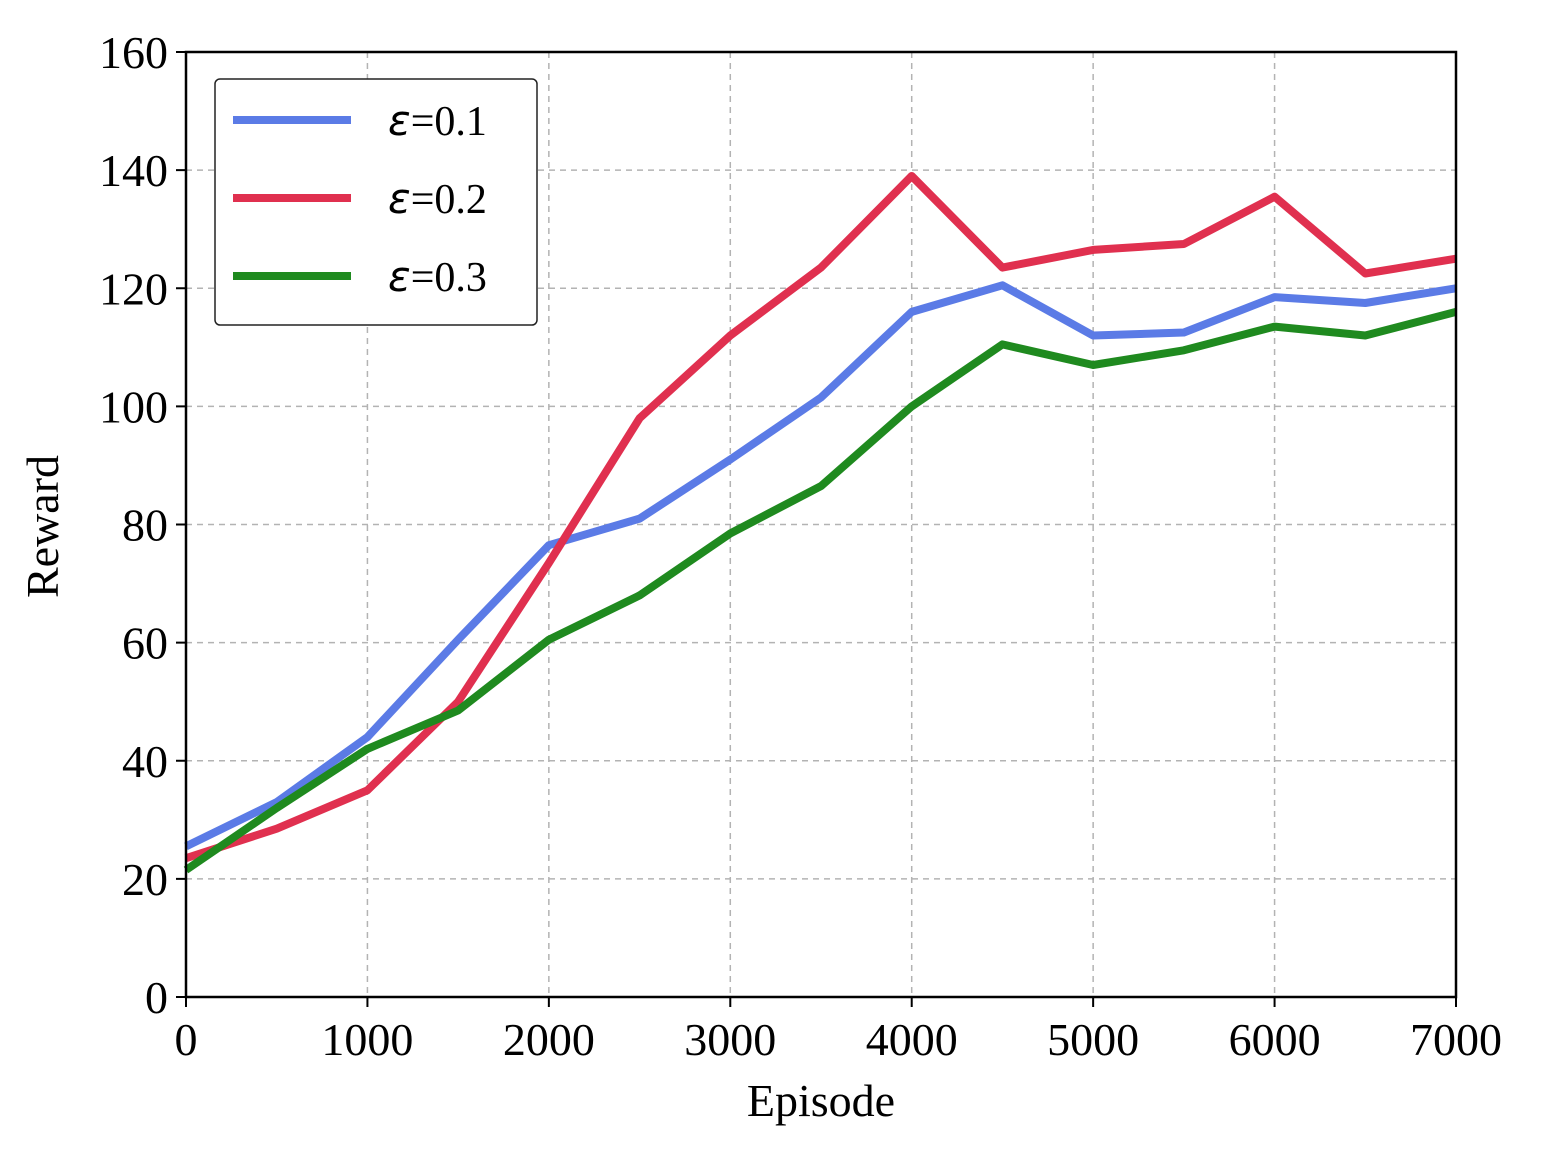  Describe the element at coordinates (42, 526) in the screenshot. I see `y-axis-label: Reward` at that location.